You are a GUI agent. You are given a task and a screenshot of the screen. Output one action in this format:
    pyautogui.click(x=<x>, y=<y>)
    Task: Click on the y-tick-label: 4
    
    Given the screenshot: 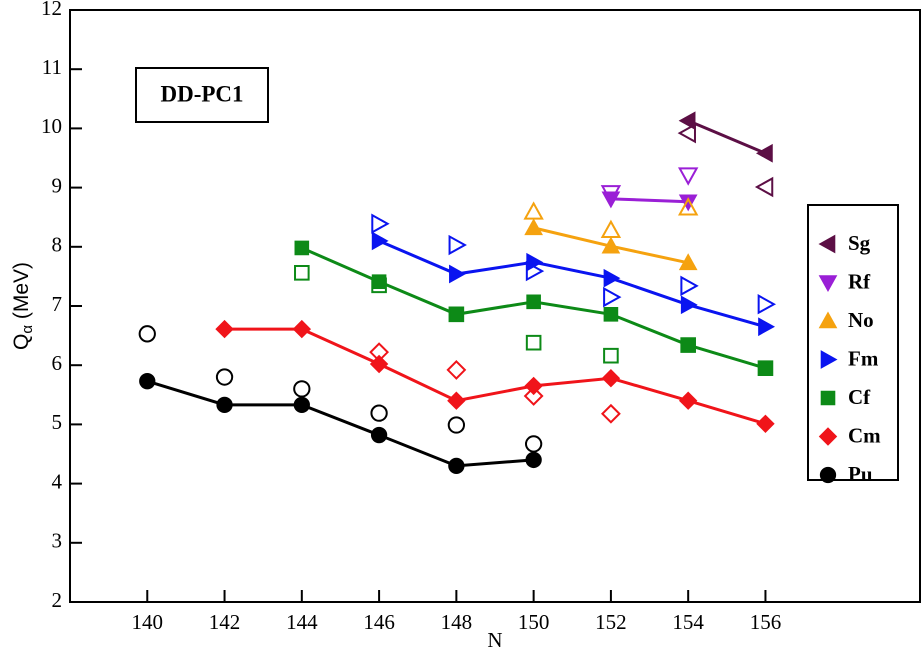 What is the action you would take?
    pyautogui.click(x=57, y=481)
    